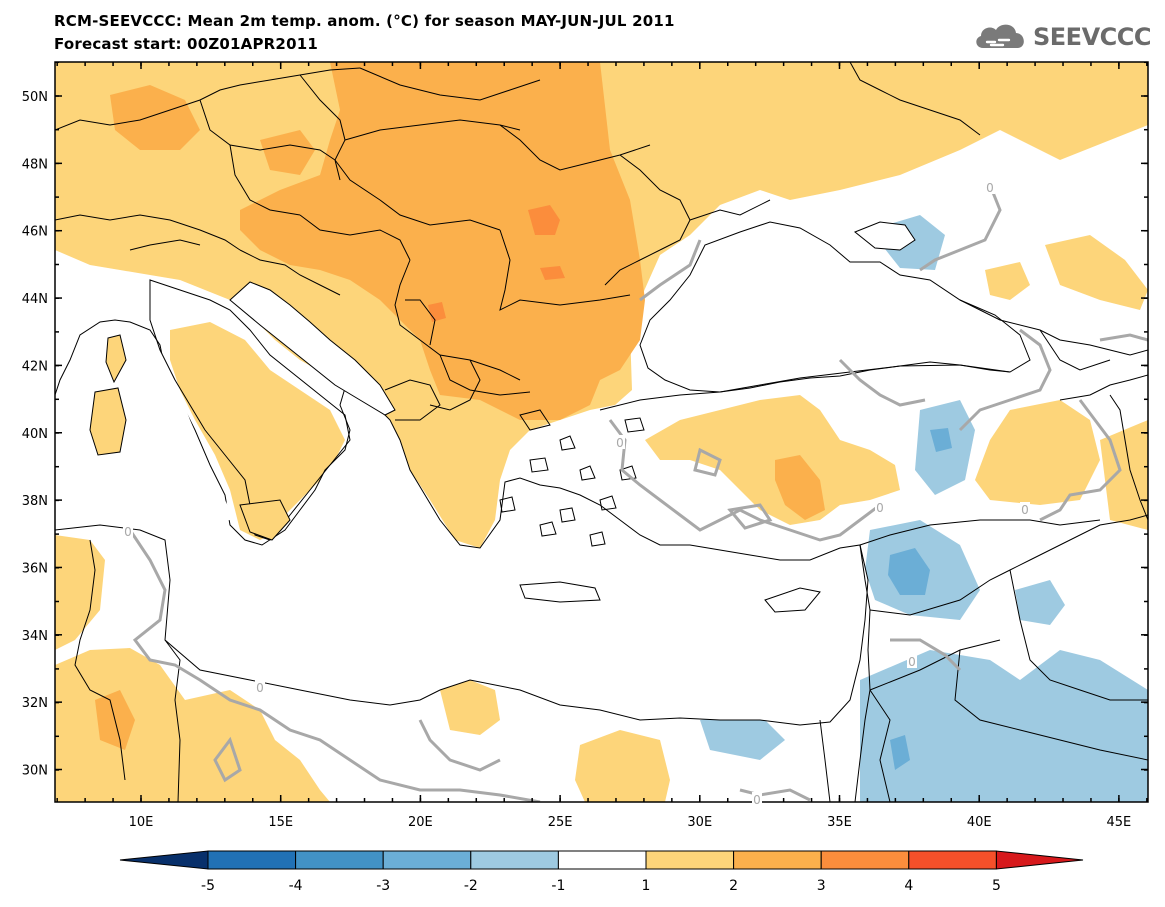 This screenshot has height=907, width=1165. I want to click on anomaly-area-2-3-balkans, so click(442, 241).